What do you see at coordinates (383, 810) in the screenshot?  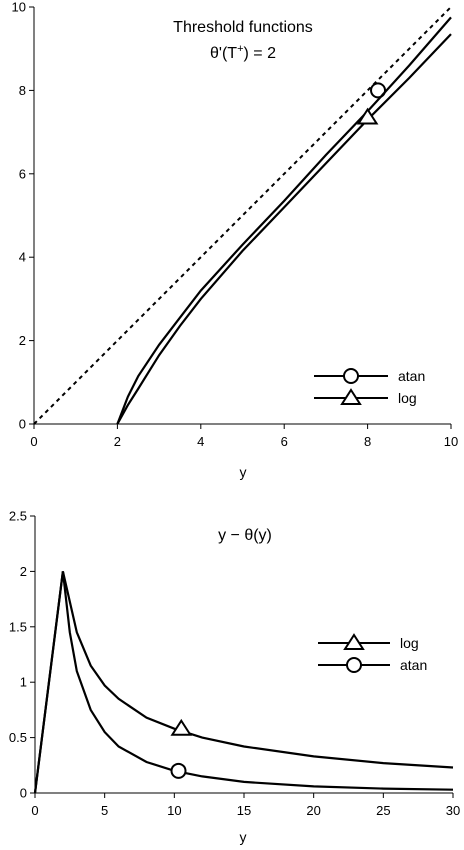 I see `x-tick-label: 25` at bounding box center [383, 810].